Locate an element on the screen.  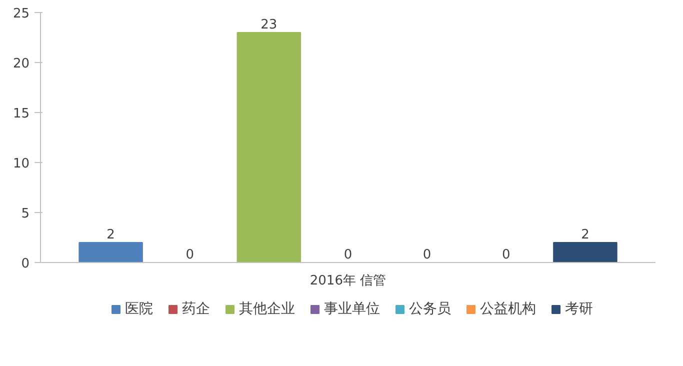
x-tick-label: 2016年 信管 is located at coordinates (348, 281).